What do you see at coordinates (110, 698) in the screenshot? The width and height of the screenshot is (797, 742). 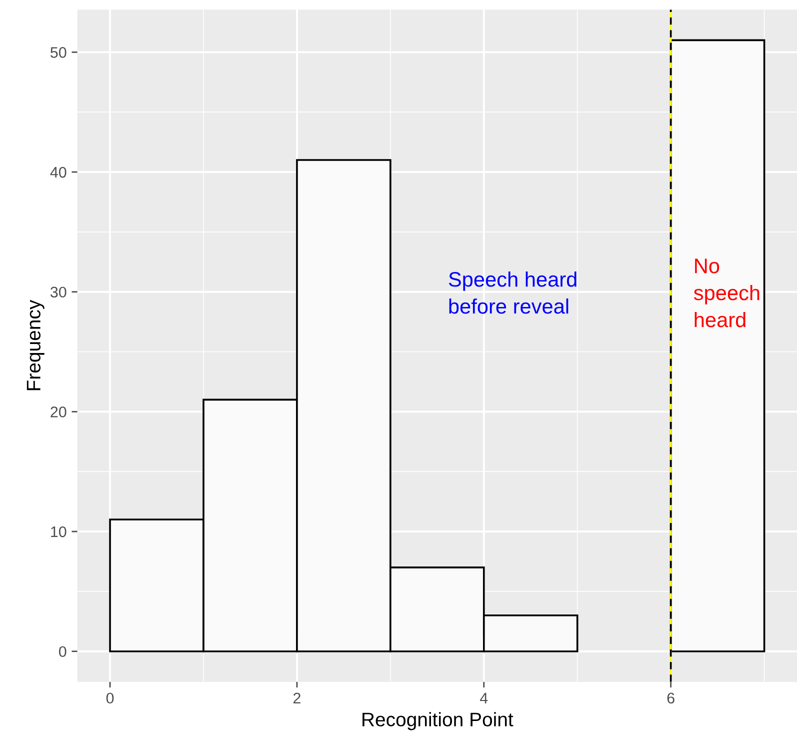 I see `x-tick-label: 0` at bounding box center [110, 698].